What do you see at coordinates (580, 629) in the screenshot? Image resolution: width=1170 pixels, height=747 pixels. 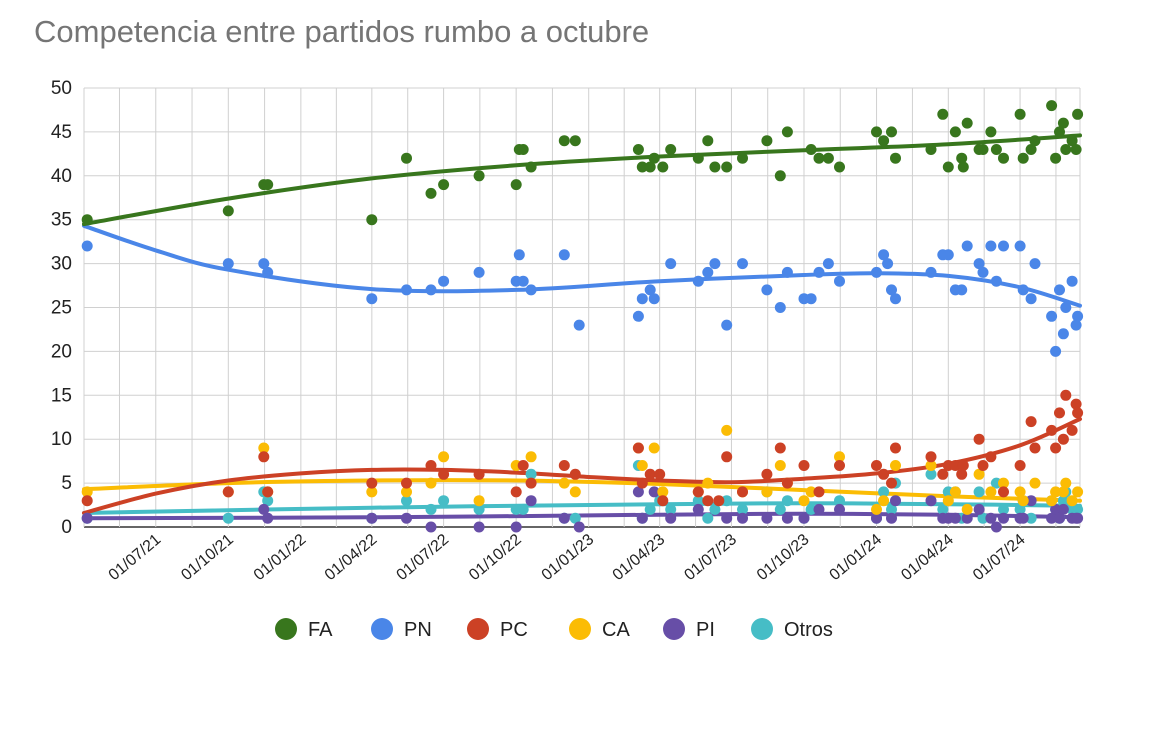 I see `legend-marker-ca` at bounding box center [580, 629].